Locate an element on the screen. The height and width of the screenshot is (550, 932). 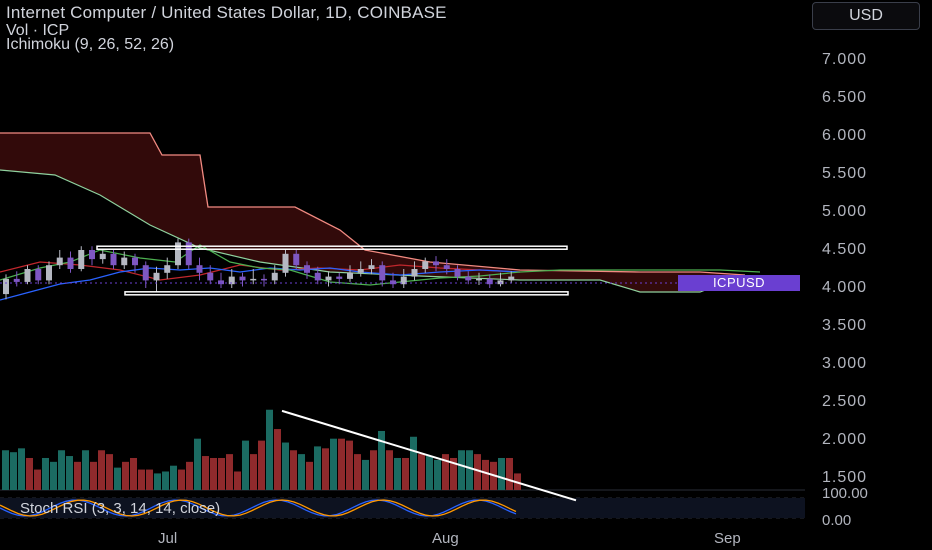
price-tick: 7.000 is located at coordinates (845, 59).